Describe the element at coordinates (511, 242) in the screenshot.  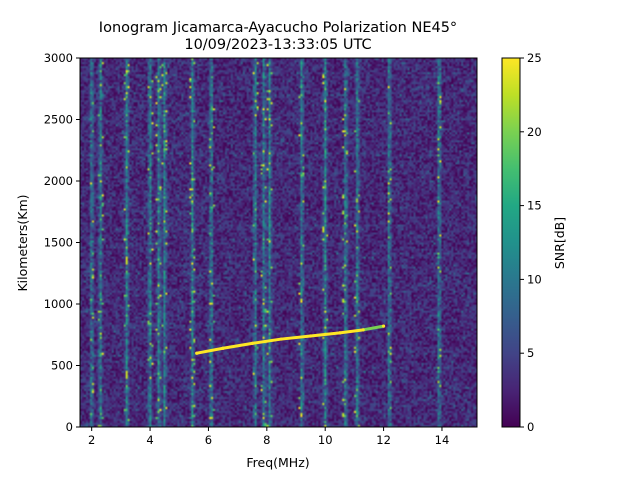
I see `colorbar-gradient` at that location.